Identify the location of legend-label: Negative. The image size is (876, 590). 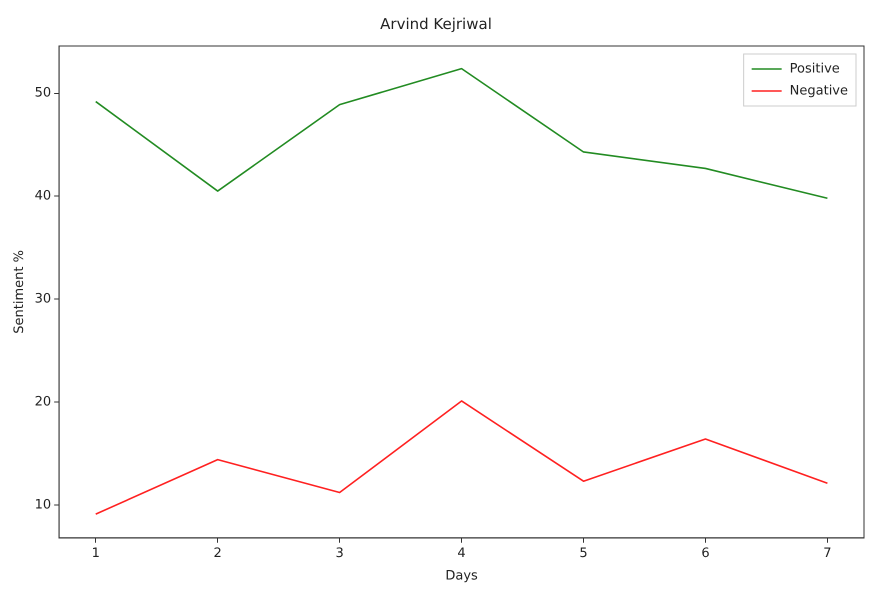
(819, 90).